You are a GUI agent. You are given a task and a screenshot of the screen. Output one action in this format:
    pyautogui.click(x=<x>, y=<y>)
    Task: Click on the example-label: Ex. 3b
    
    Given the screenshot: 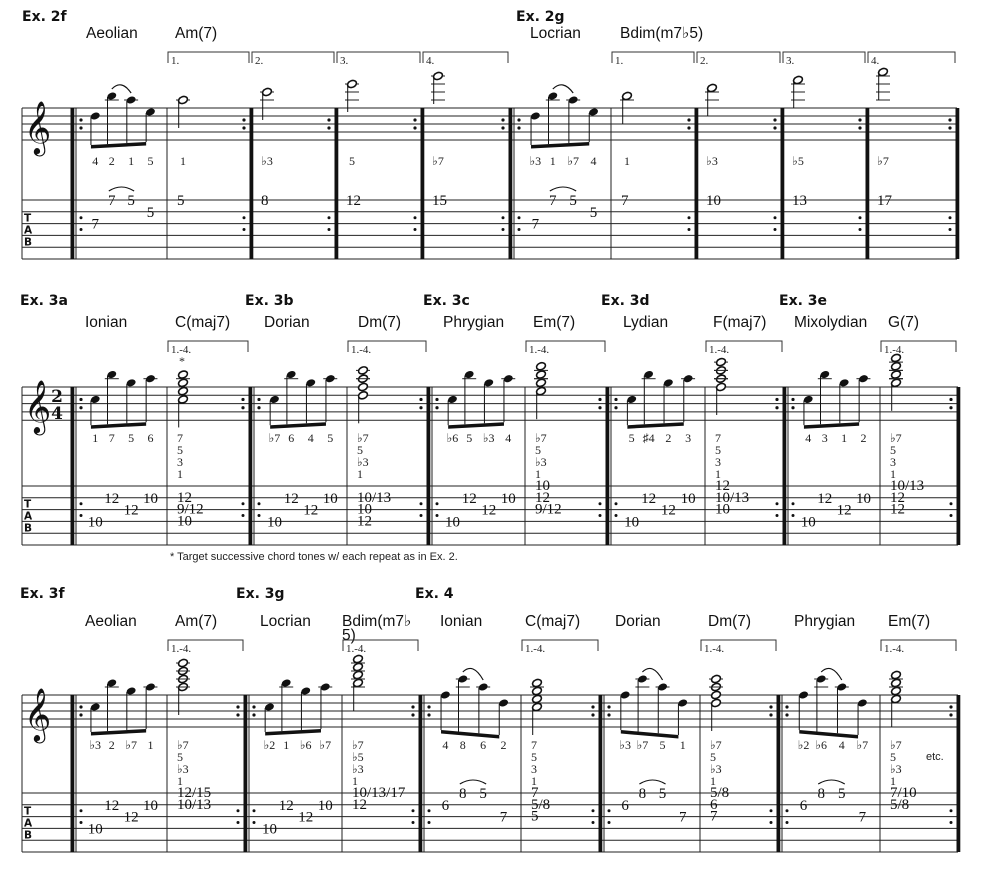 What is the action you would take?
    pyautogui.click(x=269, y=301)
    